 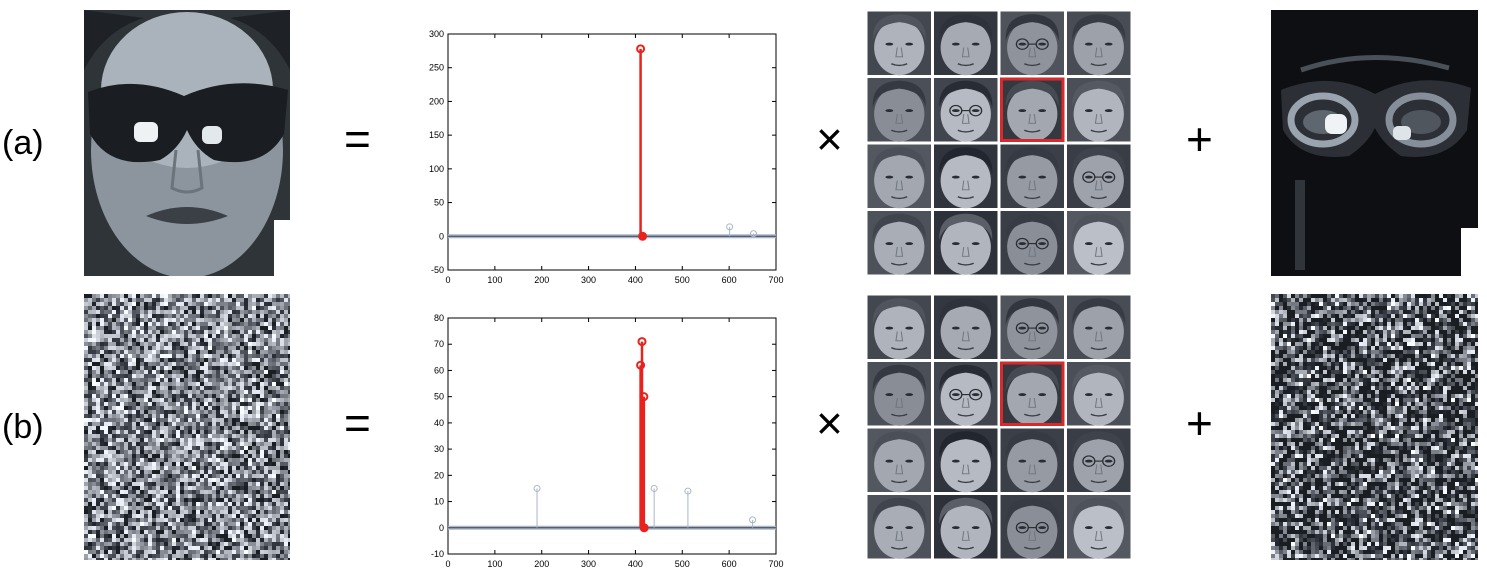 What do you see at coordinates (187, 427) in the screenshot?
I see `test-image-noise` at bounding box center [187, 427].